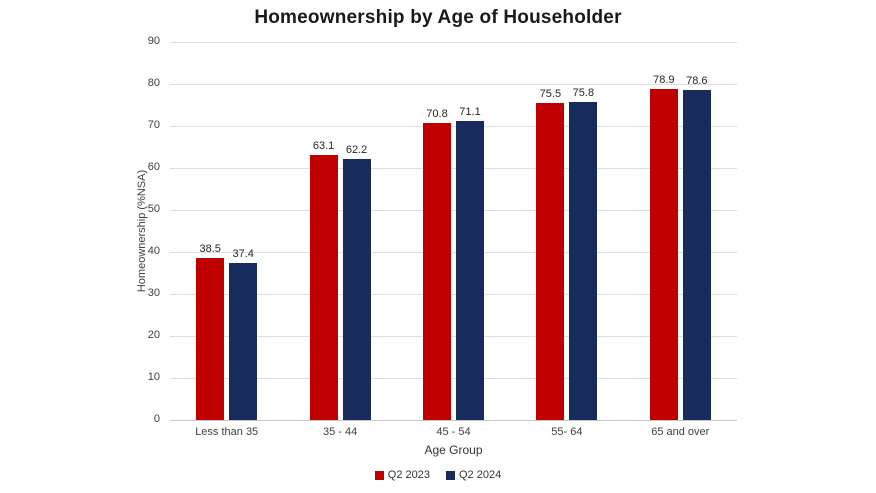  What do you see at coordinates (356, 149) in the screenshot?
I see `bar-value-label: 62.2` at bounding box center [356, 149].